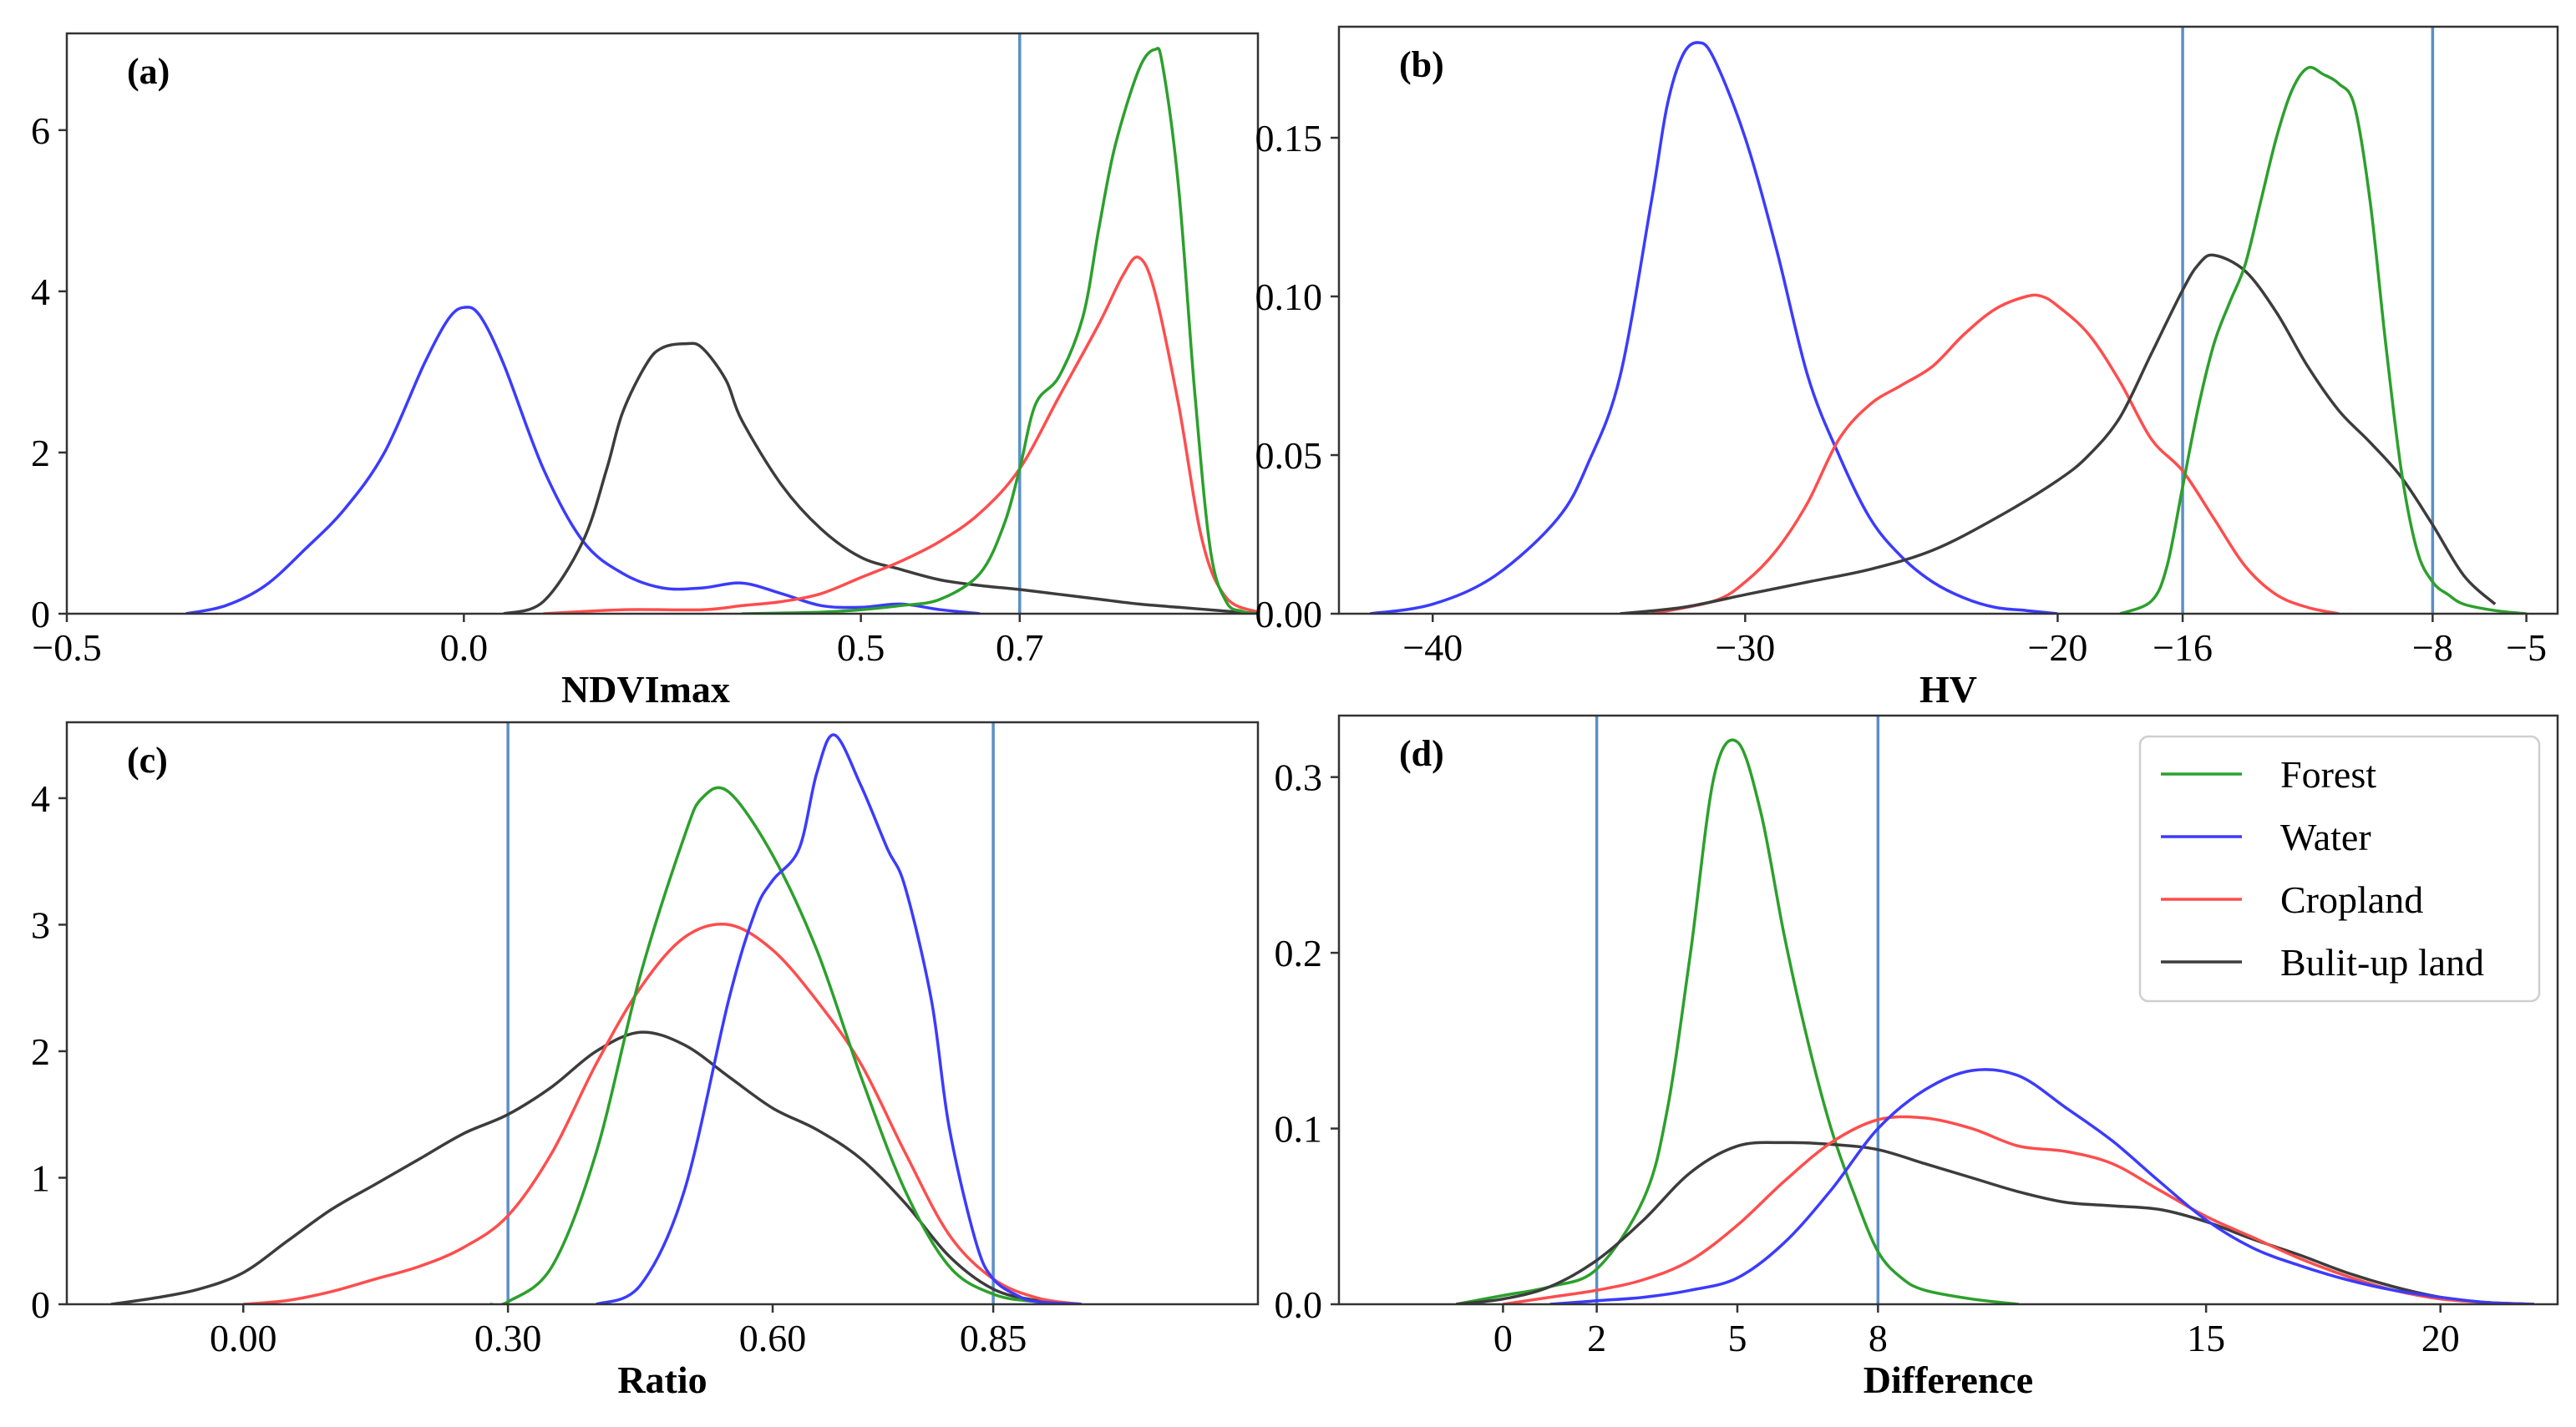 This screenshot has width=2576, height=1427. What do you see at coordinates (1745, 647) in the screenshot?
I see `x-tick-label: −30` at bounding box center [1745, 647].